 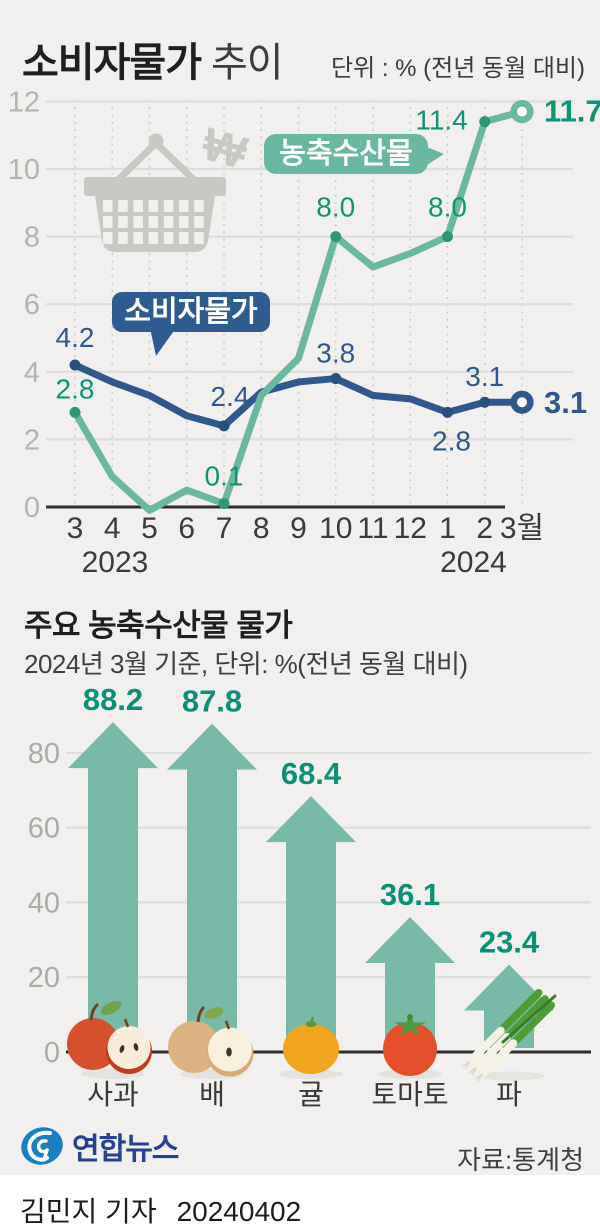 I want to click on y-tick-label: 2, so click(x=32, y=440).